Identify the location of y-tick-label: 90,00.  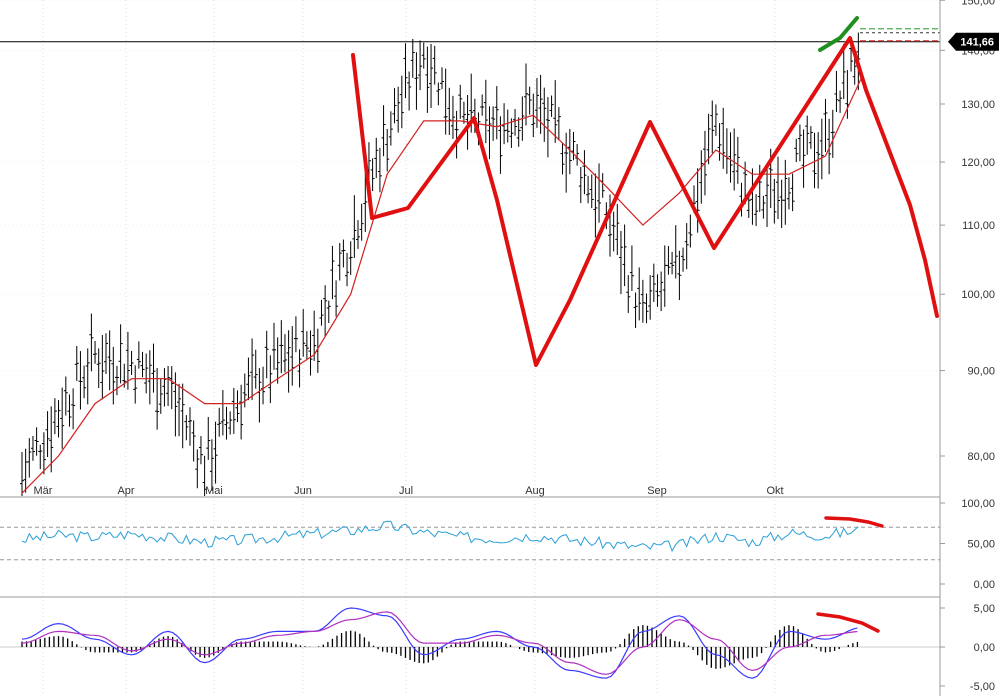
(981, 372).